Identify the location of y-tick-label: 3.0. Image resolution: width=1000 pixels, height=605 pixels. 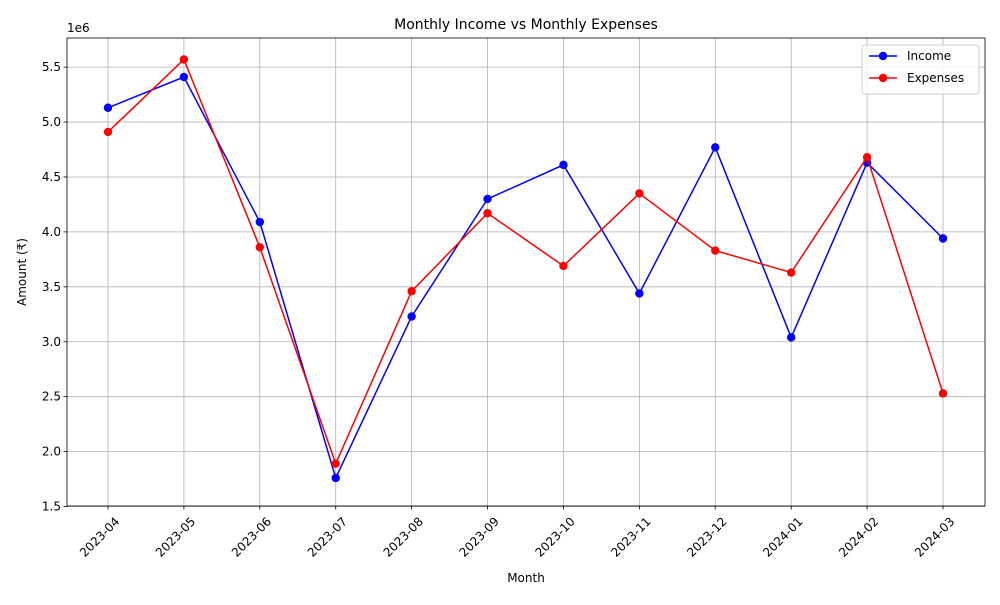
(51, 342).